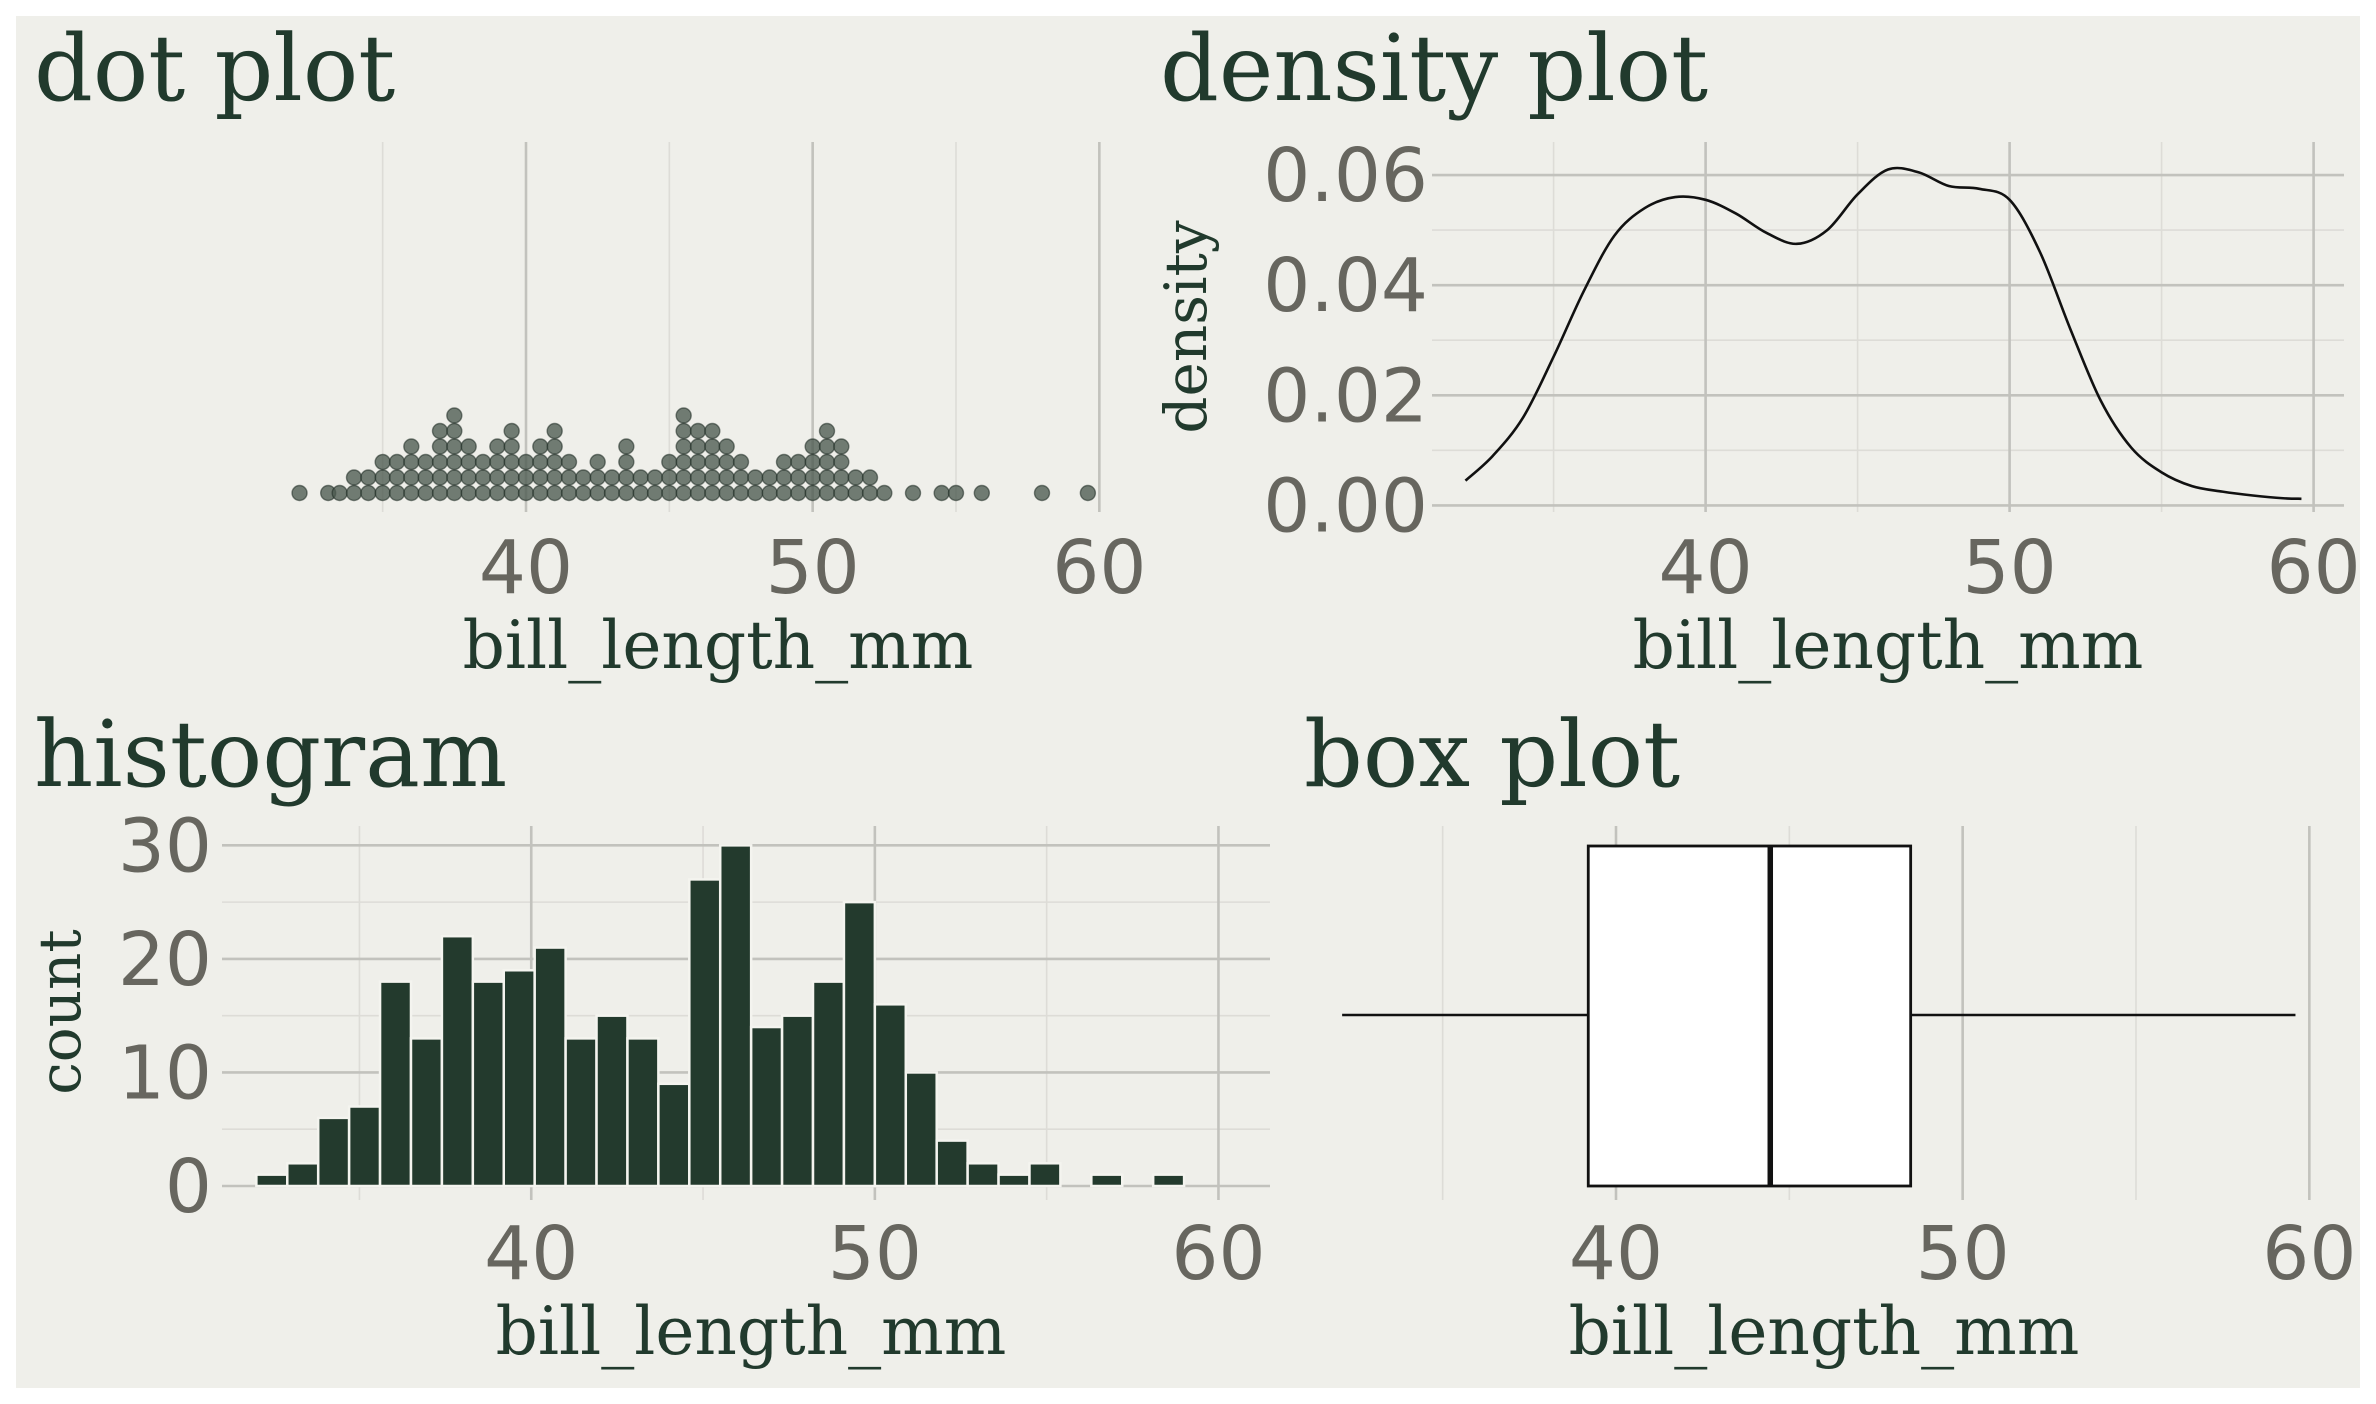  Describe the element at coordinates (1749, 1016) in the screenshot. I see `box-iqr` at that location.